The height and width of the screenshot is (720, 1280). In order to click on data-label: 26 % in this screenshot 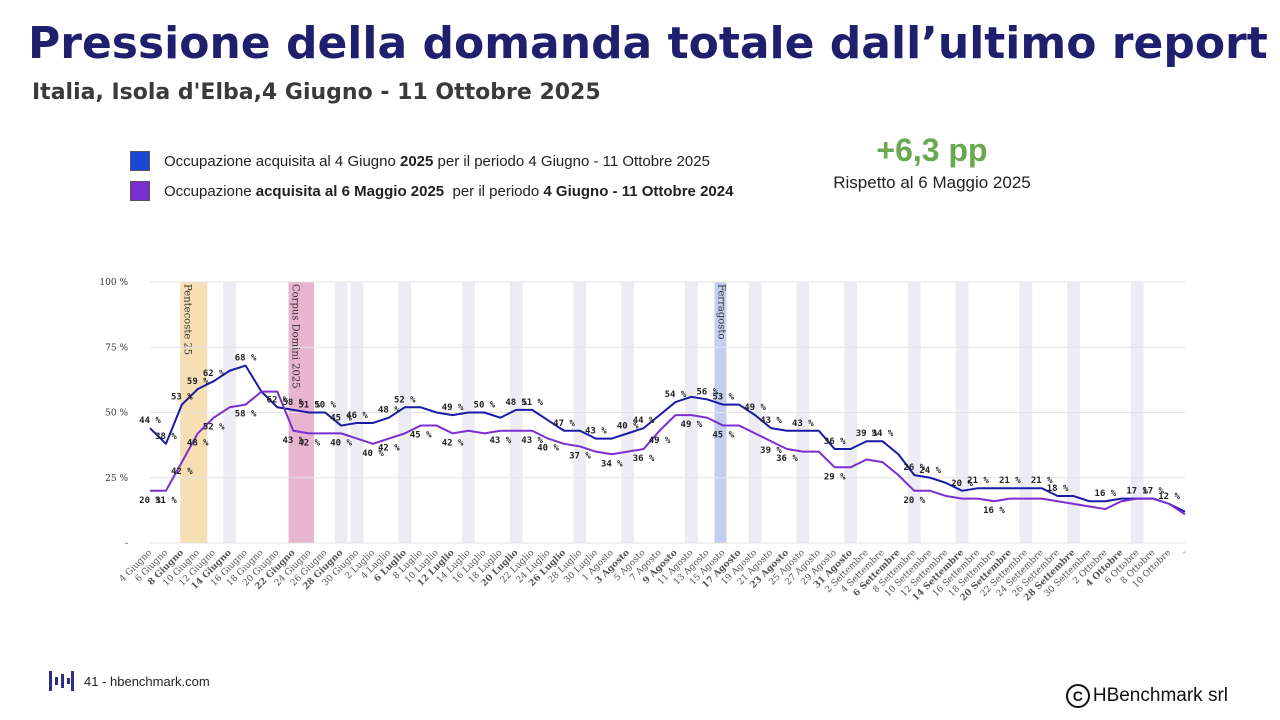, I will do `click(914, 468)`.